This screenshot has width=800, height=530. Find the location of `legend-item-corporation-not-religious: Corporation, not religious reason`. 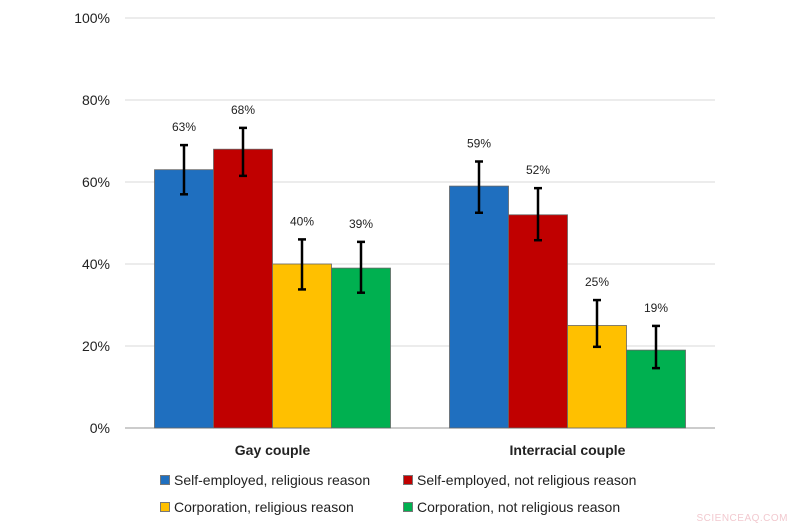

legend-item-corporation-not-religious: Corporation, not religious reason is located at coordinates (511, 507).